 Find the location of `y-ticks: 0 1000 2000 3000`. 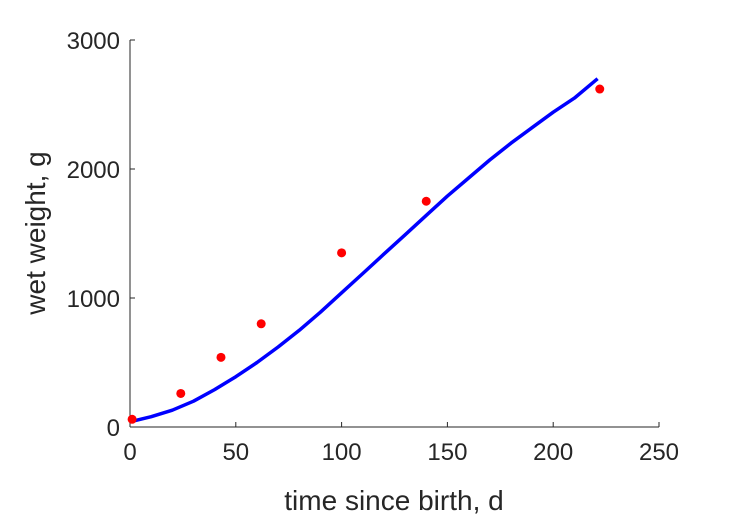

y-ticks: 0 1000 2000 3000 is located at coordinates (101, 235).